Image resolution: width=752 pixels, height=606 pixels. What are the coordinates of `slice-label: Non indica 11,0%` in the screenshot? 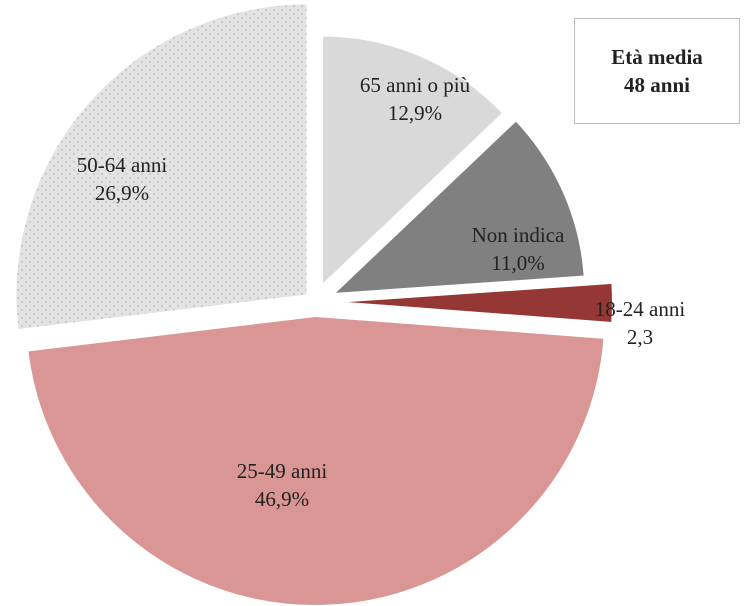 It's located at (518, 249).